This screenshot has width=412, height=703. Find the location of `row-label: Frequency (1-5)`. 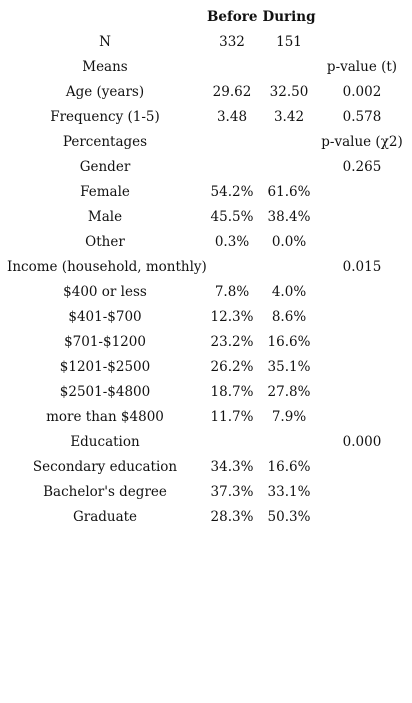

row-label: Frequency (1-5) is located at coordinates (105, 117).